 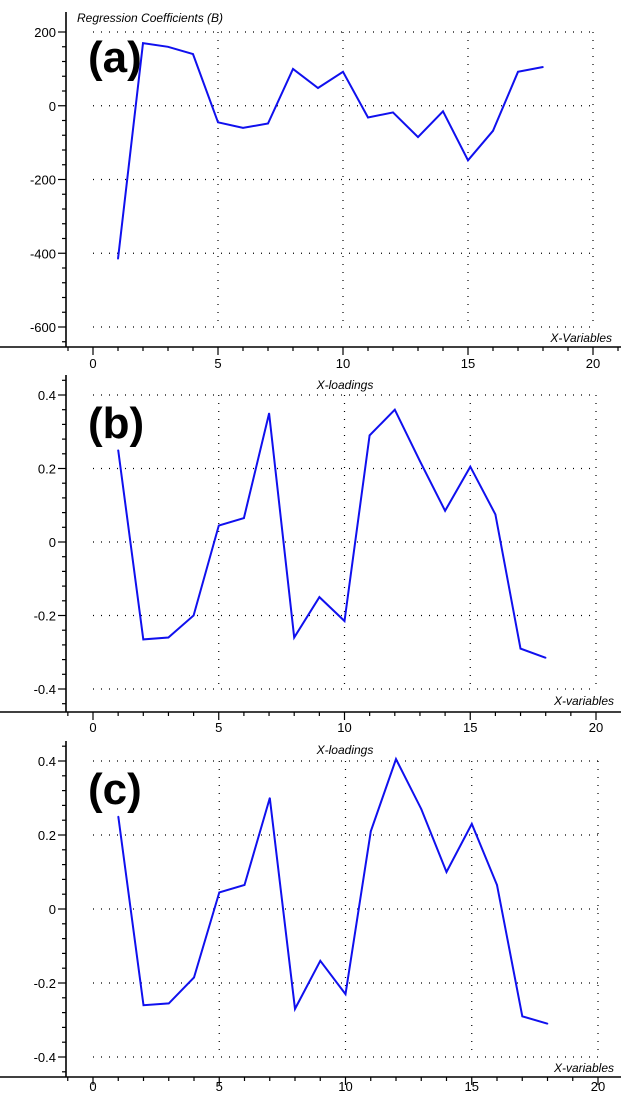 I want to click on series-line, so click(x=330, y=150).